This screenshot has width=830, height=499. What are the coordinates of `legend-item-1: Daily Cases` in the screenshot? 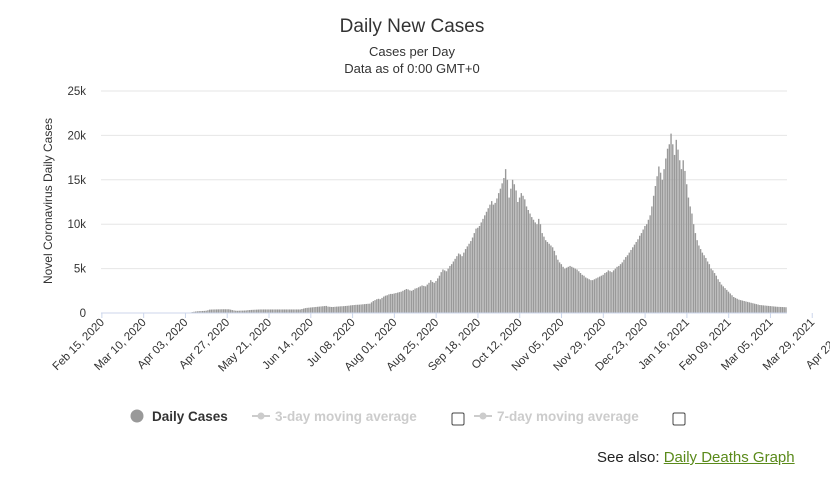 It's located at (179, 416).